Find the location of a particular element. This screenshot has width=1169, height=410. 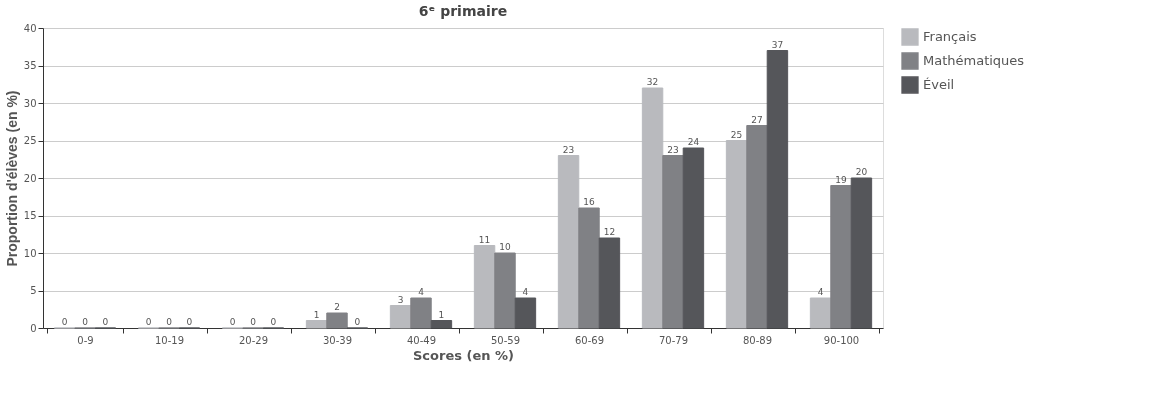

legend-label: Mathématiques is located at coordinates (974, 60).